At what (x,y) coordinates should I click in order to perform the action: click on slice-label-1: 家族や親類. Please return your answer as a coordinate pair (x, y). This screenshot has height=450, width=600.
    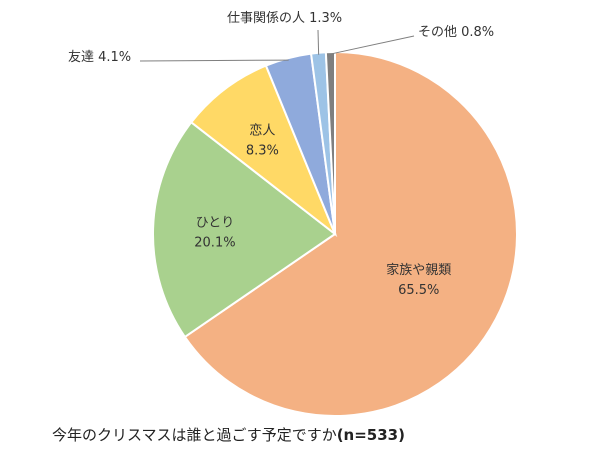
    Looking at the image, I should click on (418, 270).